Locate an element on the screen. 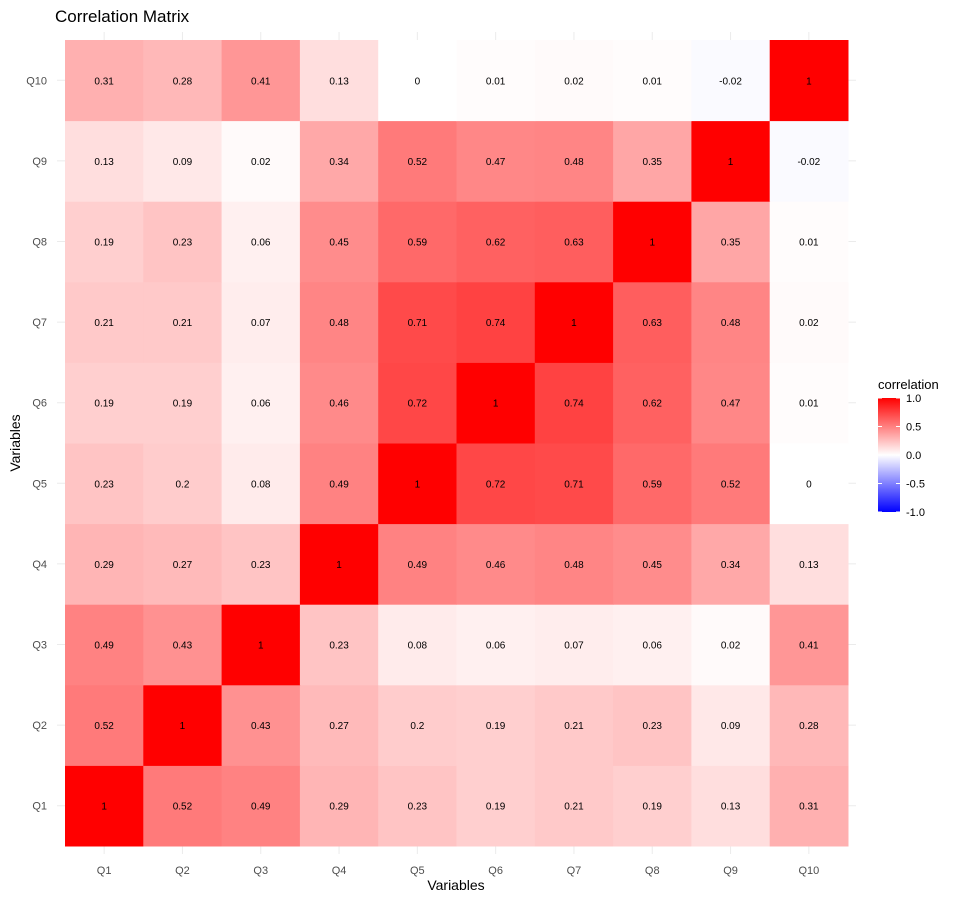  cell-value-label: 0.52 is located at coordinates (183, 807).